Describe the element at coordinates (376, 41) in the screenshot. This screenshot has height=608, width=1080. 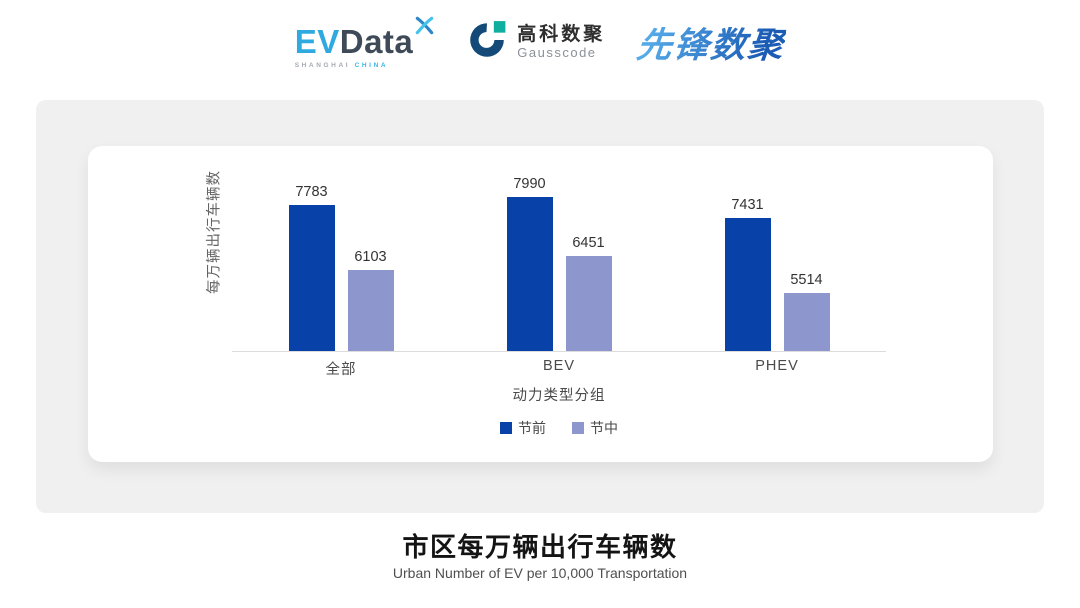
I see `evdata-data-text: Data` at that location.